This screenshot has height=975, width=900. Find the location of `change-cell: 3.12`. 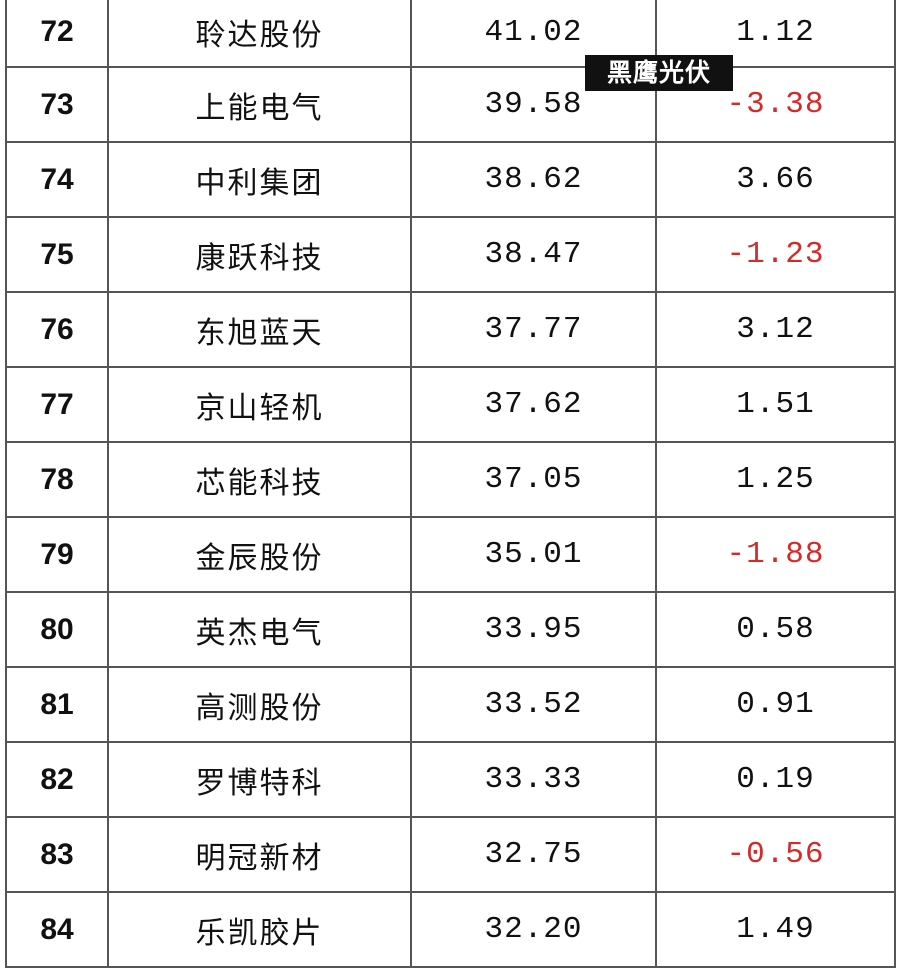

change-cell: 3.12 is located at coordinates (775, 329).